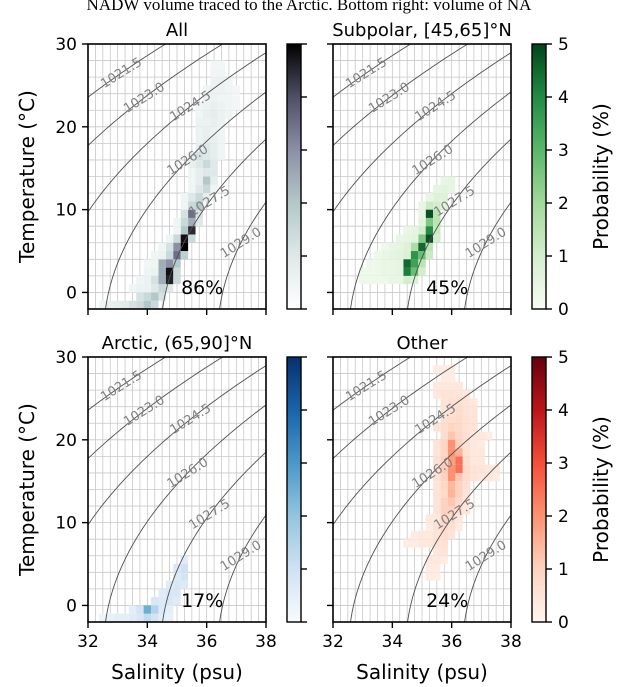 The image size is (618, 687). What do you see at coordinates (563, 98) in the screenshot?
I see `colorbar-tick-label: 4` at bounding box center [563, 98].